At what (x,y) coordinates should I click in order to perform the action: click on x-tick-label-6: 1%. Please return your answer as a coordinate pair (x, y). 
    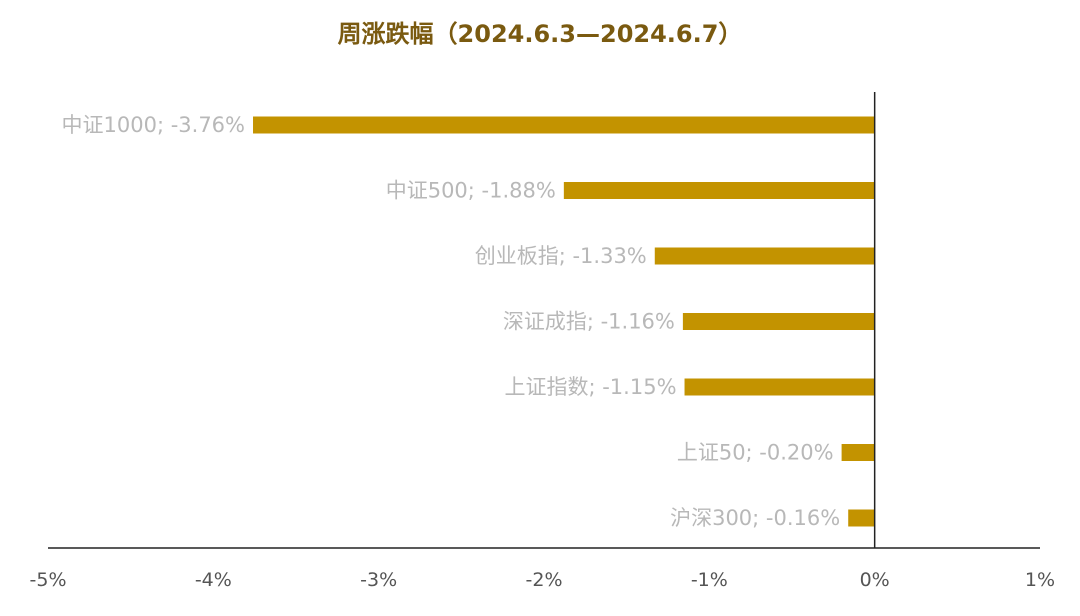
    Looking at the image, I should click on (1040, 580).